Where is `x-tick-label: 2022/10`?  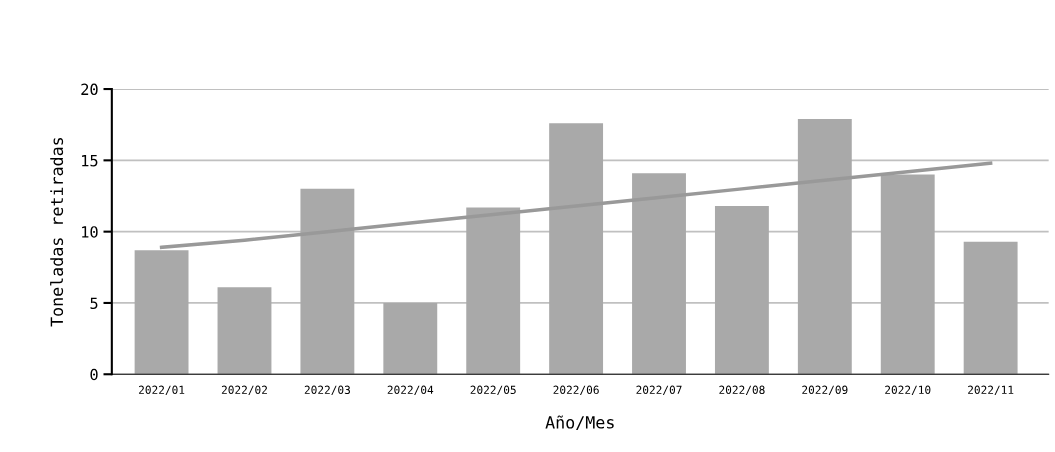 x-tick-label: 2022/10 is located at coordinates (908, 390).